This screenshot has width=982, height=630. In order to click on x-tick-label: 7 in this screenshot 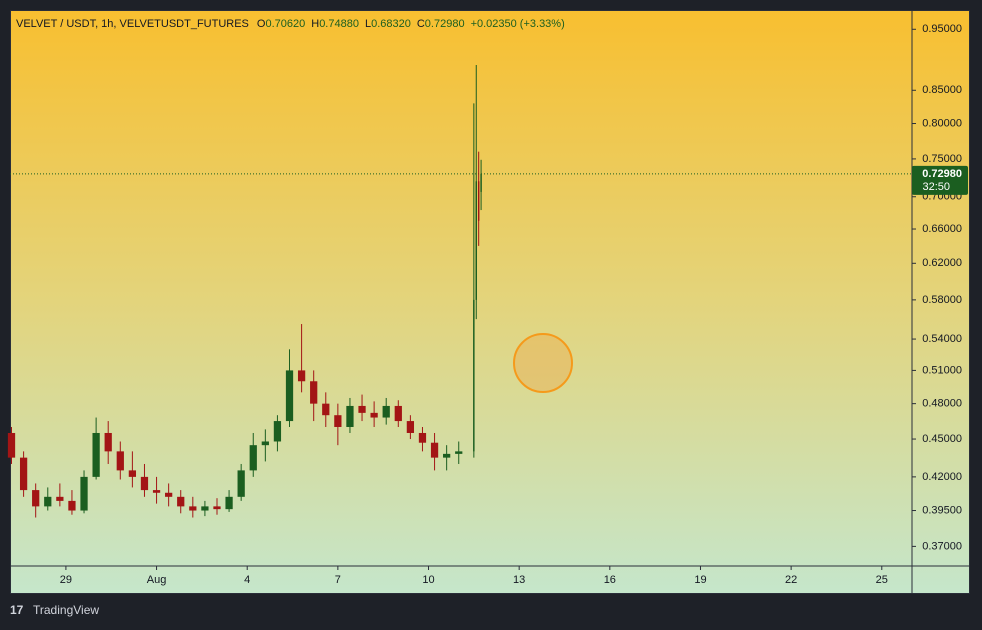, I will do `click(338, 580)`.